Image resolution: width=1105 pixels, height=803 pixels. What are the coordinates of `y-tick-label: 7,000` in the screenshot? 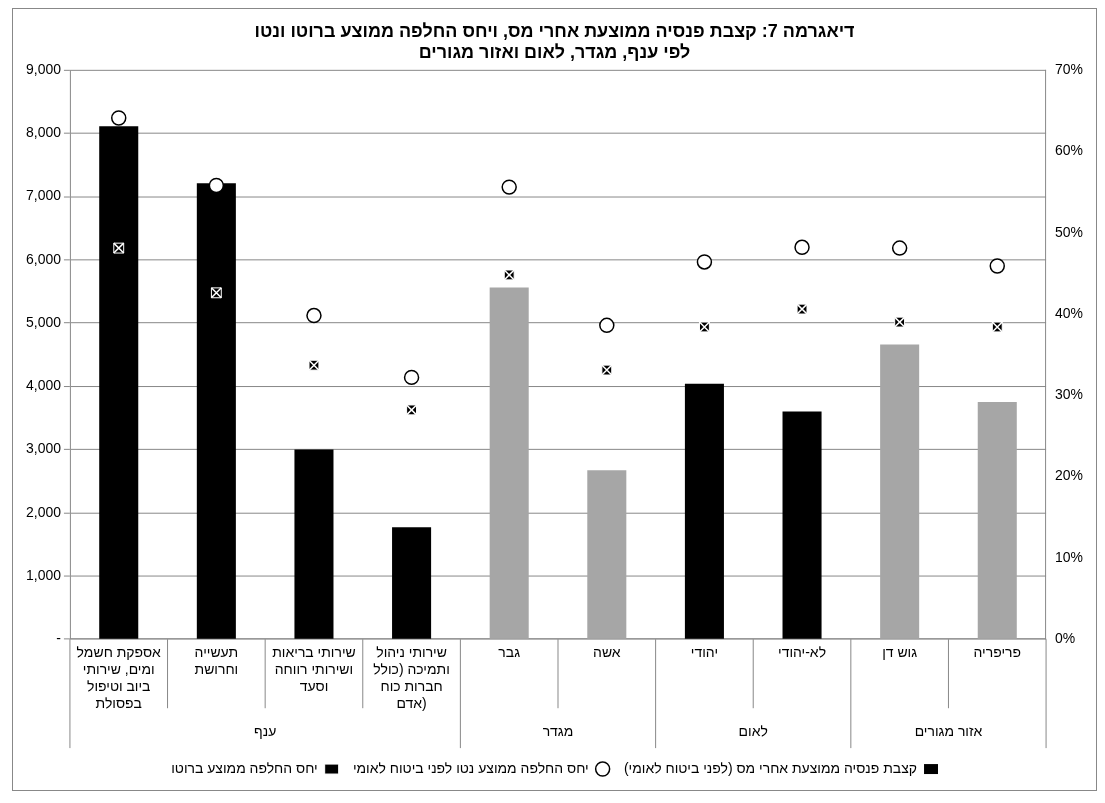 It's located at (44, 195).